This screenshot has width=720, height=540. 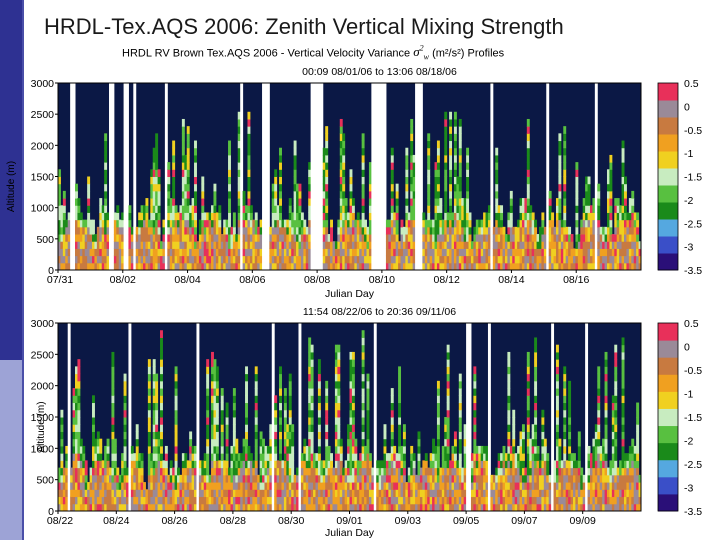 I want to click on y-tick-label: 1000, so click(x=43, y=209).